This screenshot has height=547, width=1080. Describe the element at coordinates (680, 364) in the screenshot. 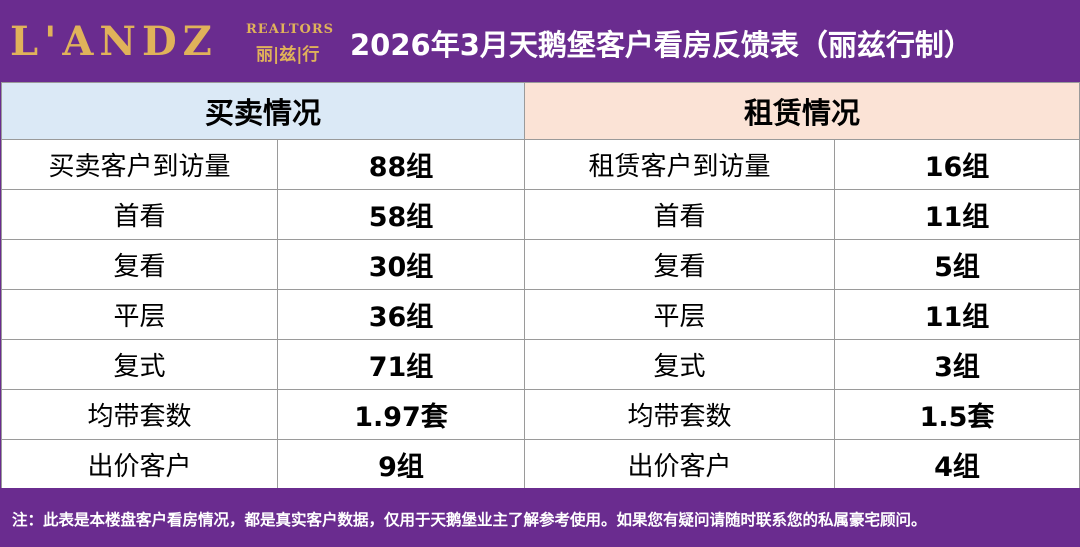

I see `rent-label-cell: 复式` at that location.